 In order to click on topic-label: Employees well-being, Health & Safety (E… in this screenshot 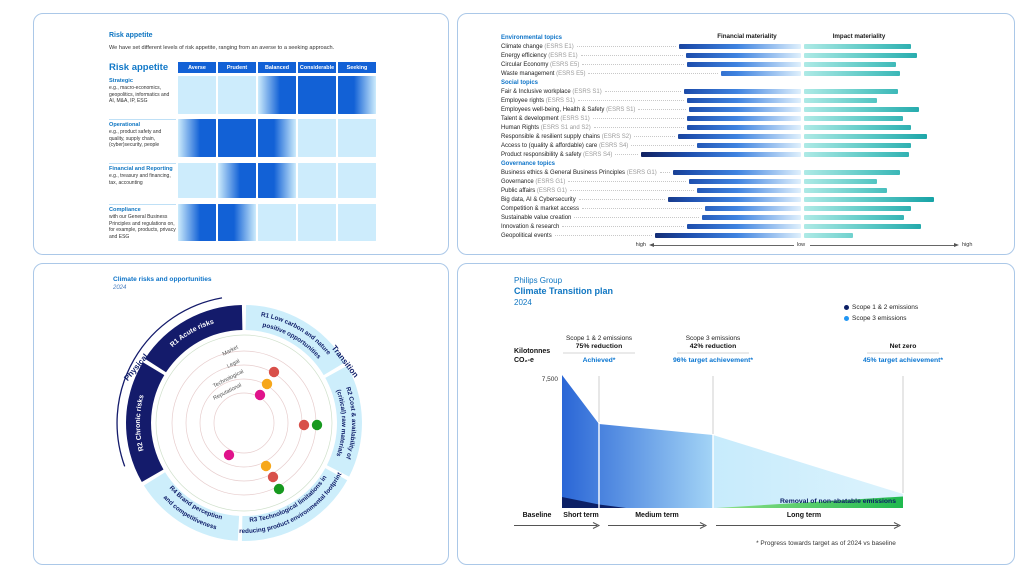, I will do `click(568, 109)`.